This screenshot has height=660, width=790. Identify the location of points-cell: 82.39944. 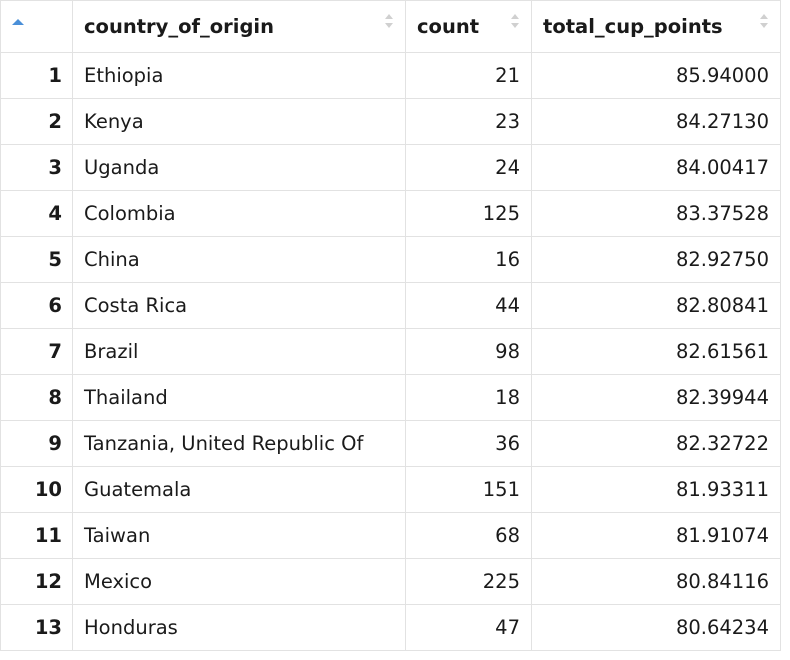
(656, 397).